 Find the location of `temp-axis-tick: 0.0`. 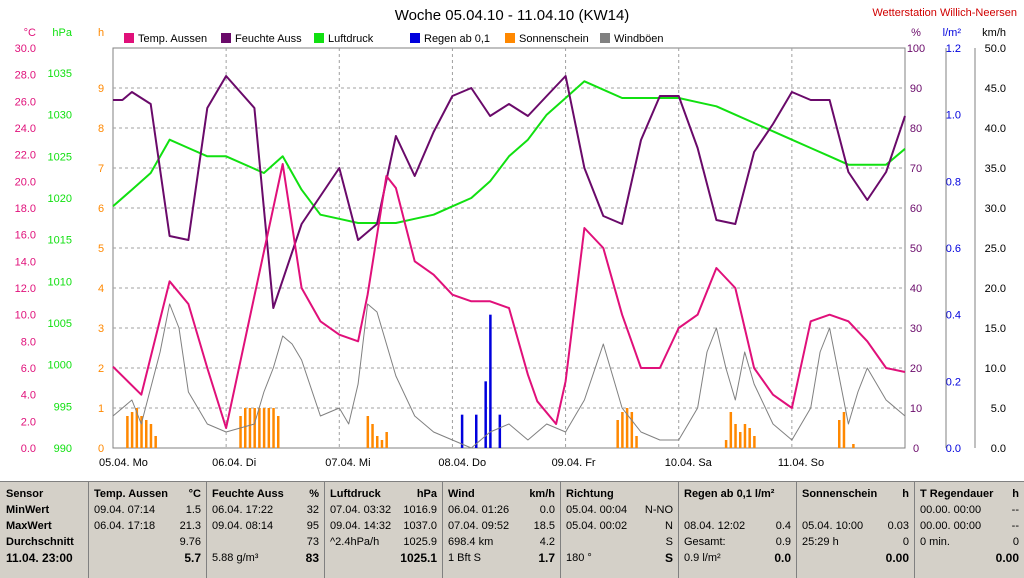

temp-axis-tick: 0.0 is located at coordinates (28, 449).